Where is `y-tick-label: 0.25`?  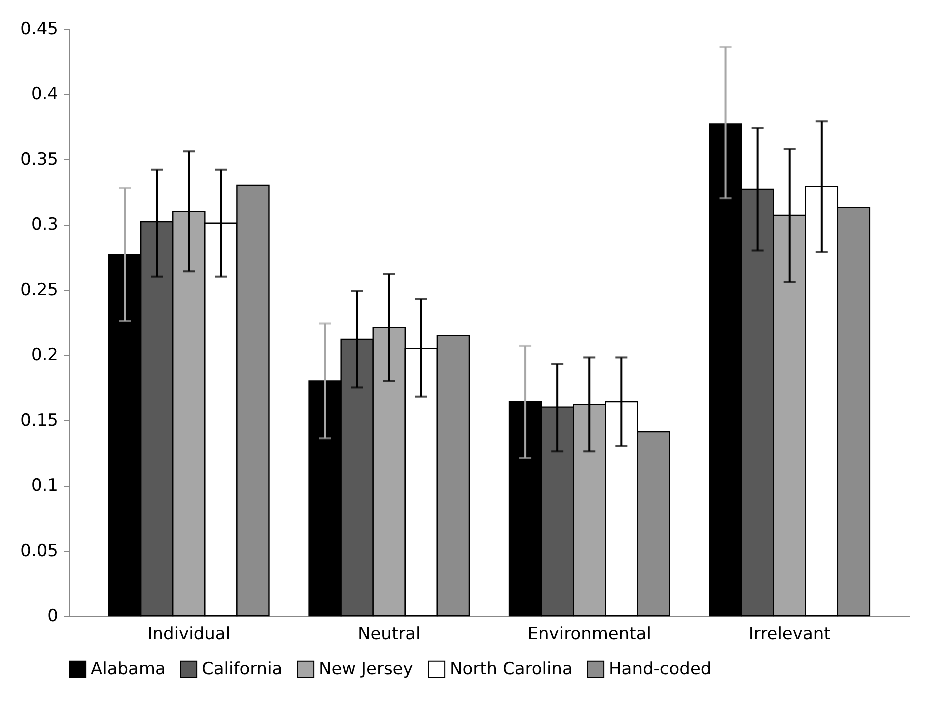 y-tick-label: 0.25 is located at coordinates (39, 290).